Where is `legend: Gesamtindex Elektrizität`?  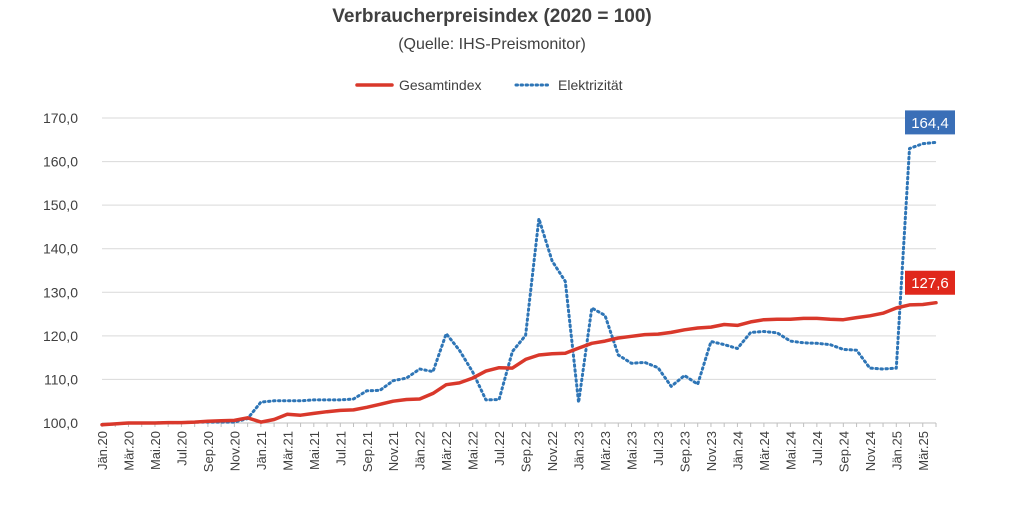 legend: Gesamtindex Elektrizität is located at coordinates (489, 85).